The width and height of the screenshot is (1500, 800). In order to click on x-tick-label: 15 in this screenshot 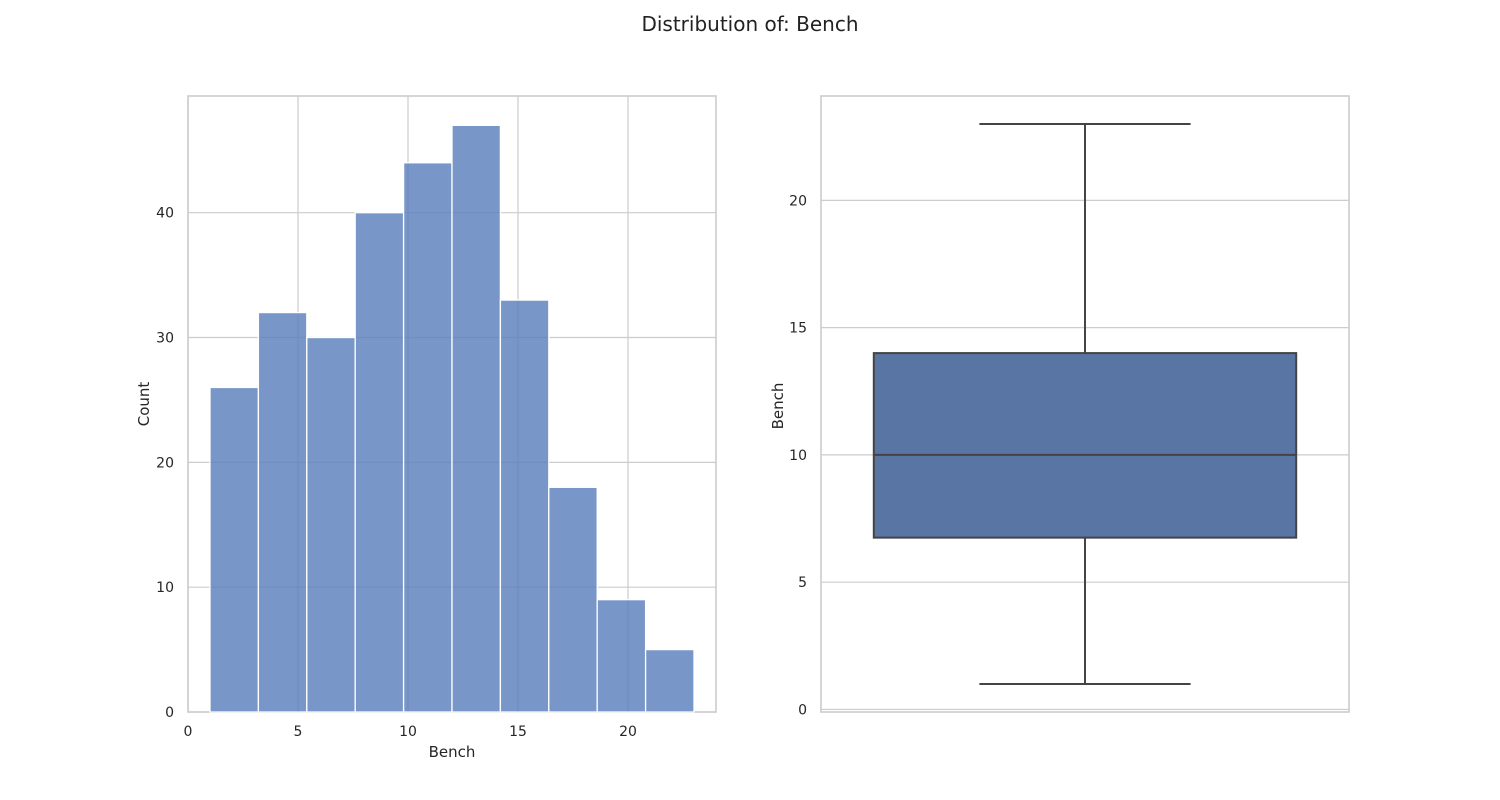, I will do `click(518, 732)`.